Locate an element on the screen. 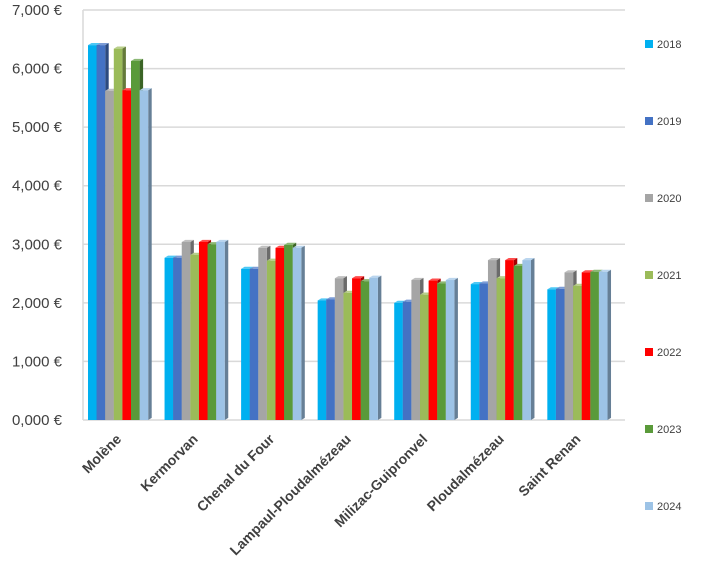 This screenshot has width=703, height=587. legend-item: 2020 is located at coordinates (663, 199).